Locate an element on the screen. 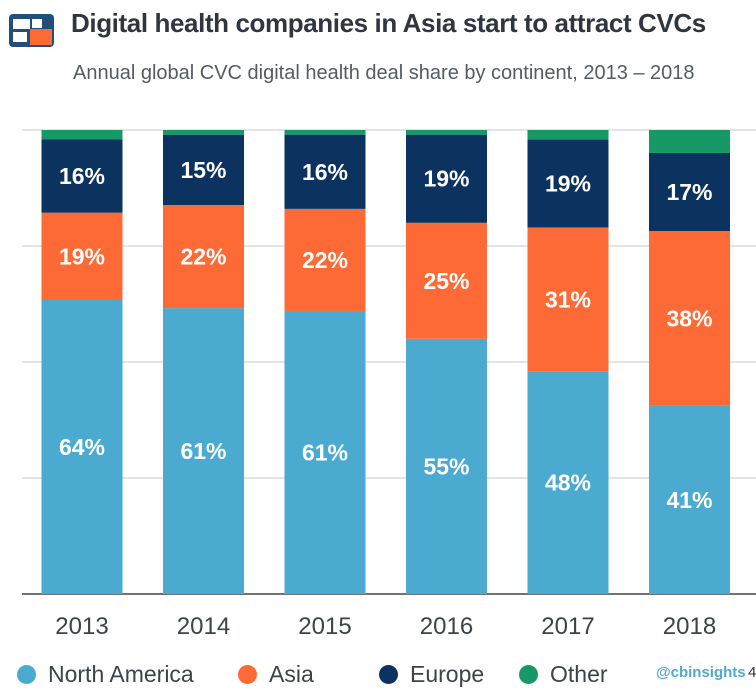 This screenshot has width=756, height=699. bar-asia-2017 is located at coordinates (568, 299).